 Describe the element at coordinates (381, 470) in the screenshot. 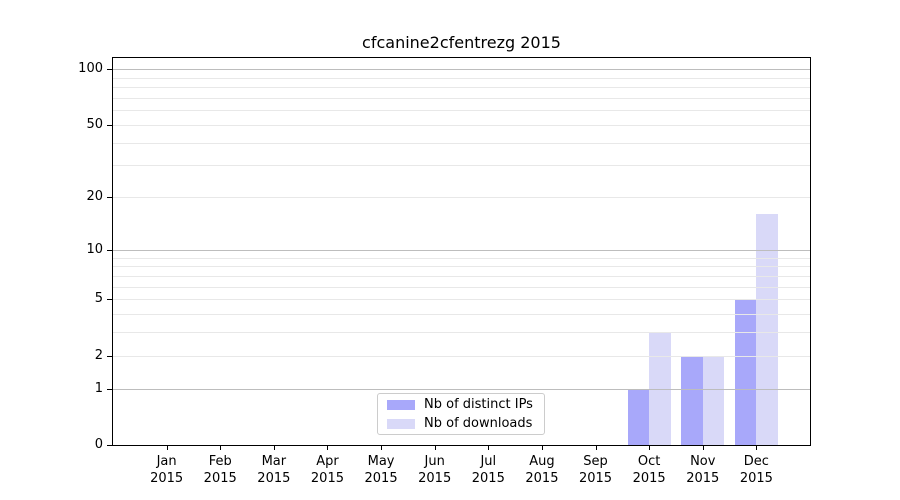

I see `x-tick-label-may: May 2015` at that location.